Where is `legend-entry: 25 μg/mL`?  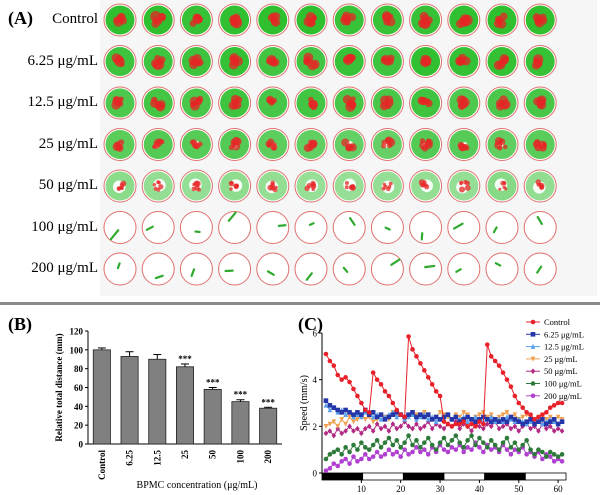 legend-entry: 25 μg/mL is located at coordinates (552, 359).